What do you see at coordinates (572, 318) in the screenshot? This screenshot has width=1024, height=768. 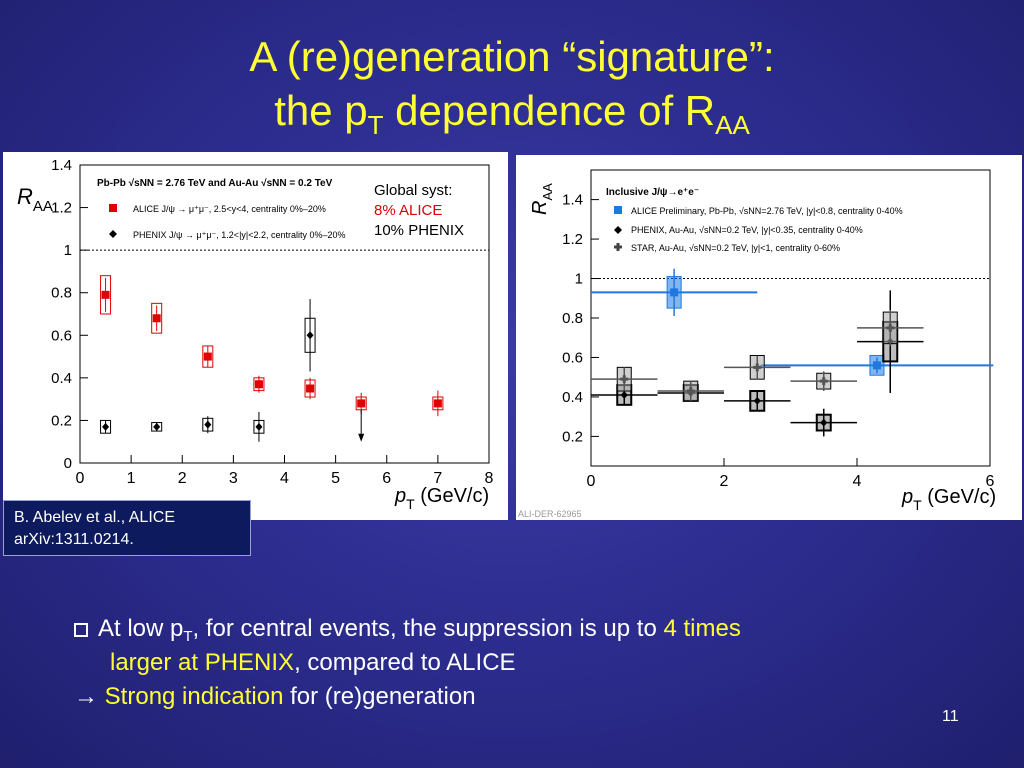 I see `right-ytick-label: 0.8` at bounding box center [572, 318].